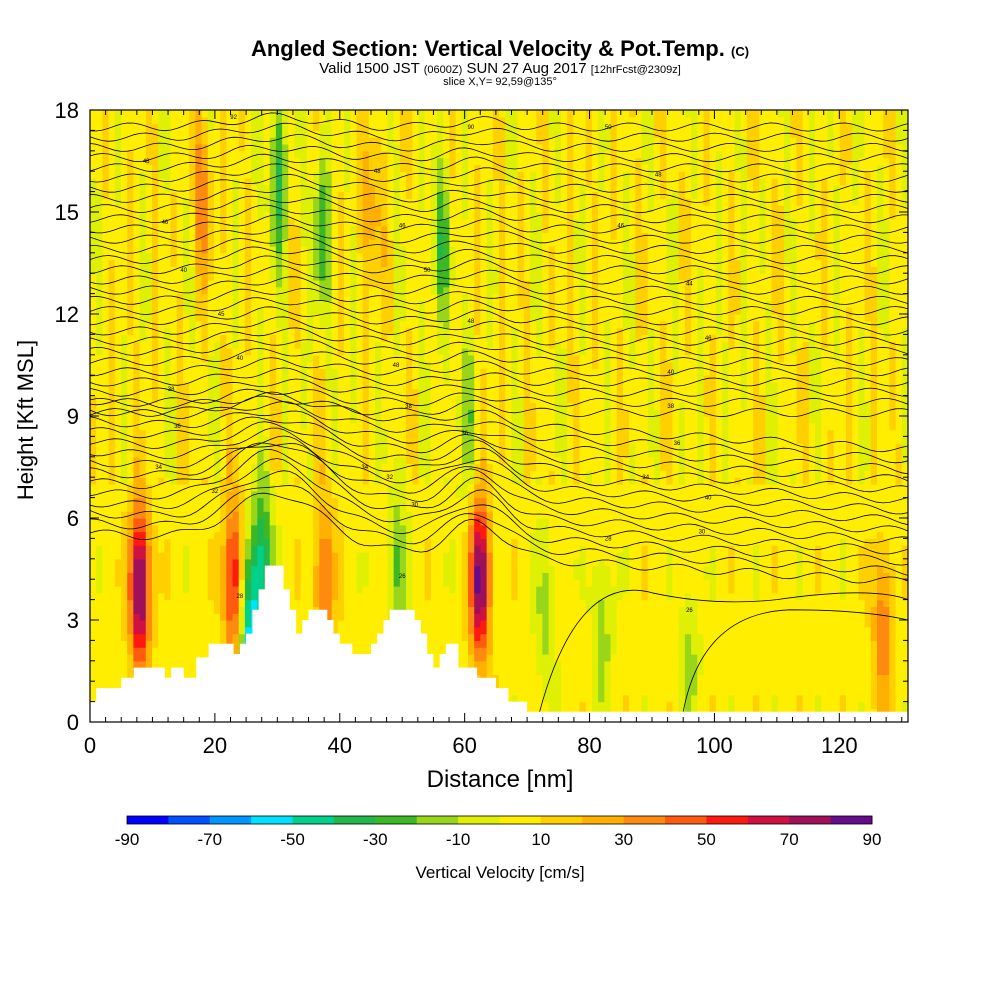 The width and height of the screenshot is (1000, 1000). What do you see at coordinates (443, 70) in the screenshot?
I see `valid-utc: (0600Z)` at bounding box center [443, 70].